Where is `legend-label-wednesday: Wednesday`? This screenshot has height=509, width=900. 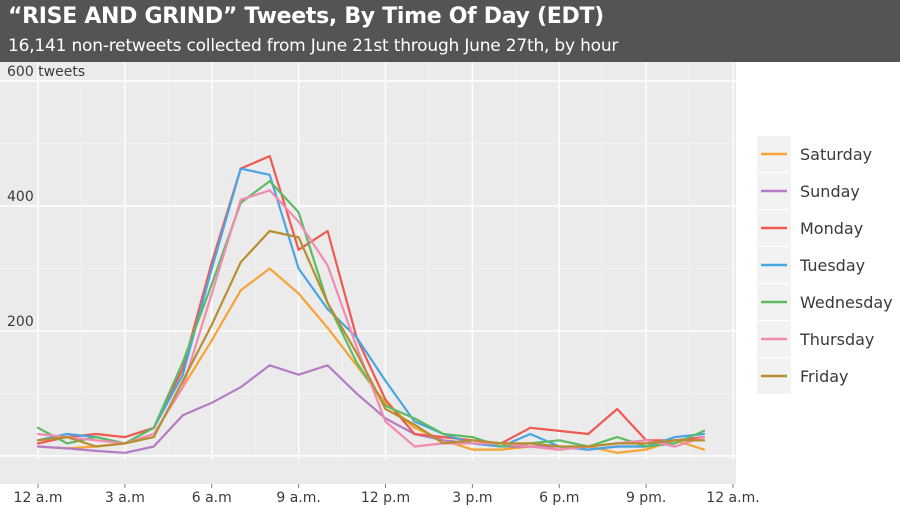 legend-label-wednesday: Wednesday is located at coordinates (846, 302).